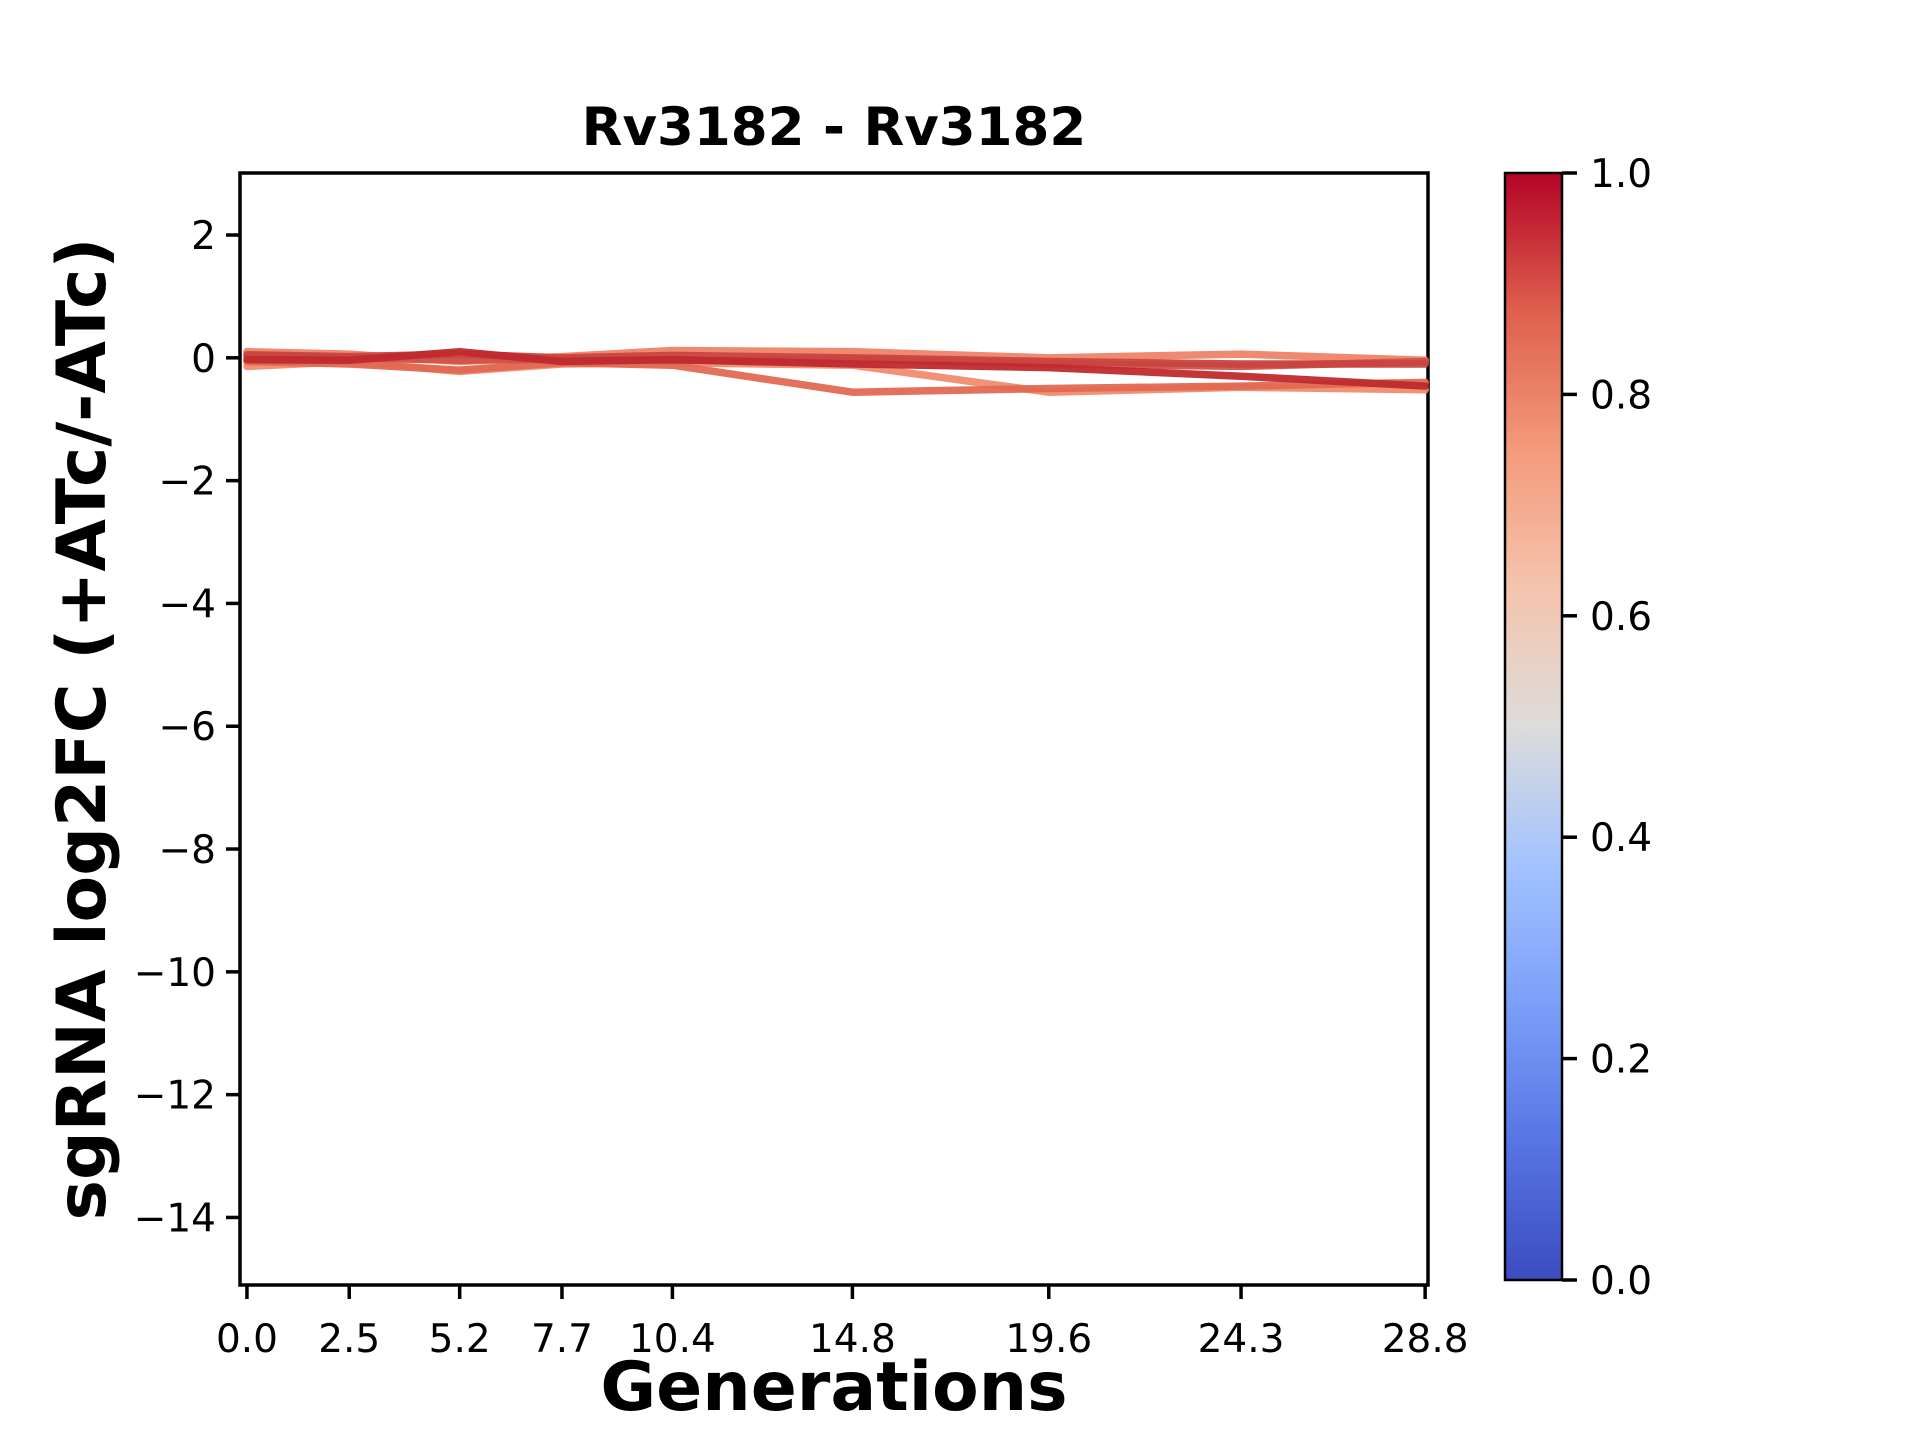  What do you see at coordinates (188, 604) in the screenshot?
I see `y-tick-label: −4` at bounding box center [188, 604].